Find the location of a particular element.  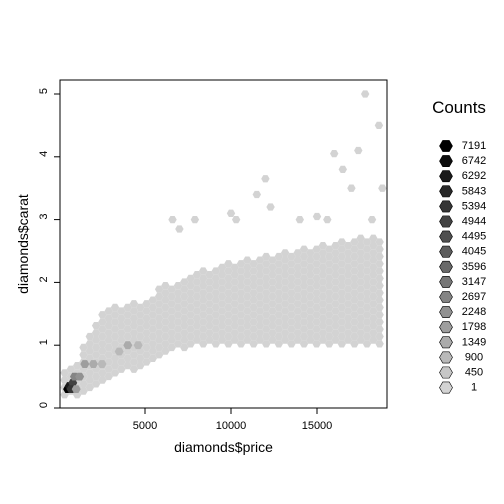

legend-label: 5843 is located at coordinates (474, 191).